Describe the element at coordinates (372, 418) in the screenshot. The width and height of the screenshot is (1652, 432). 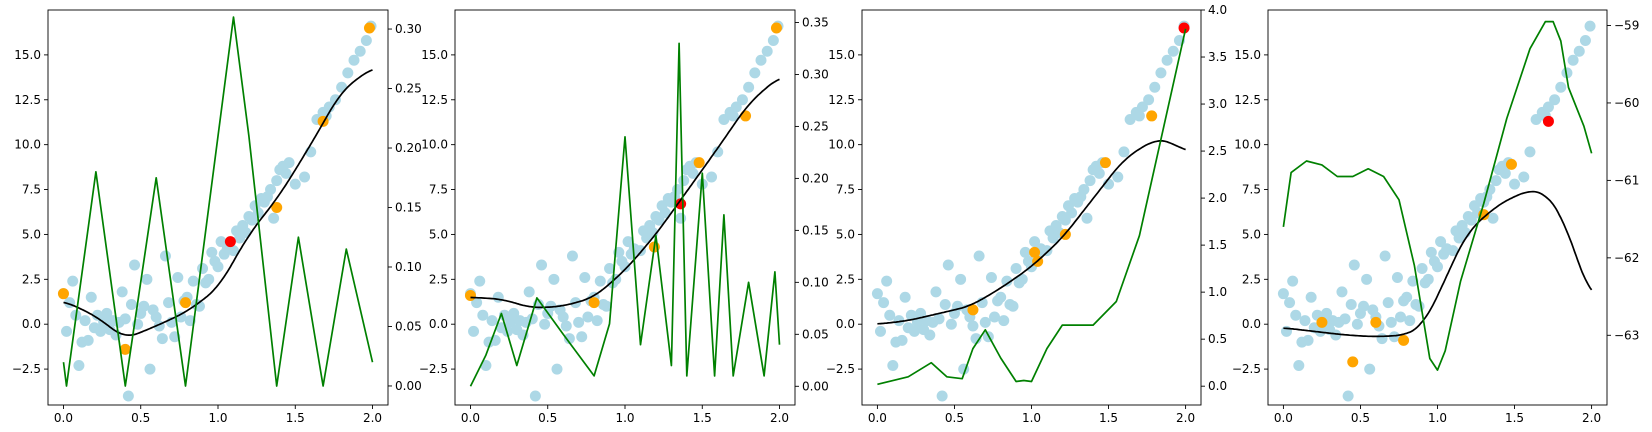
I see `x-tick-label: 2.0` at that location.